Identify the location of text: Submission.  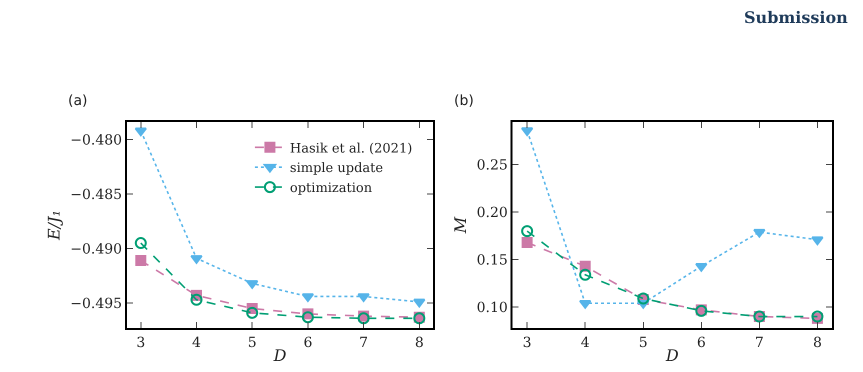
(796, 17).